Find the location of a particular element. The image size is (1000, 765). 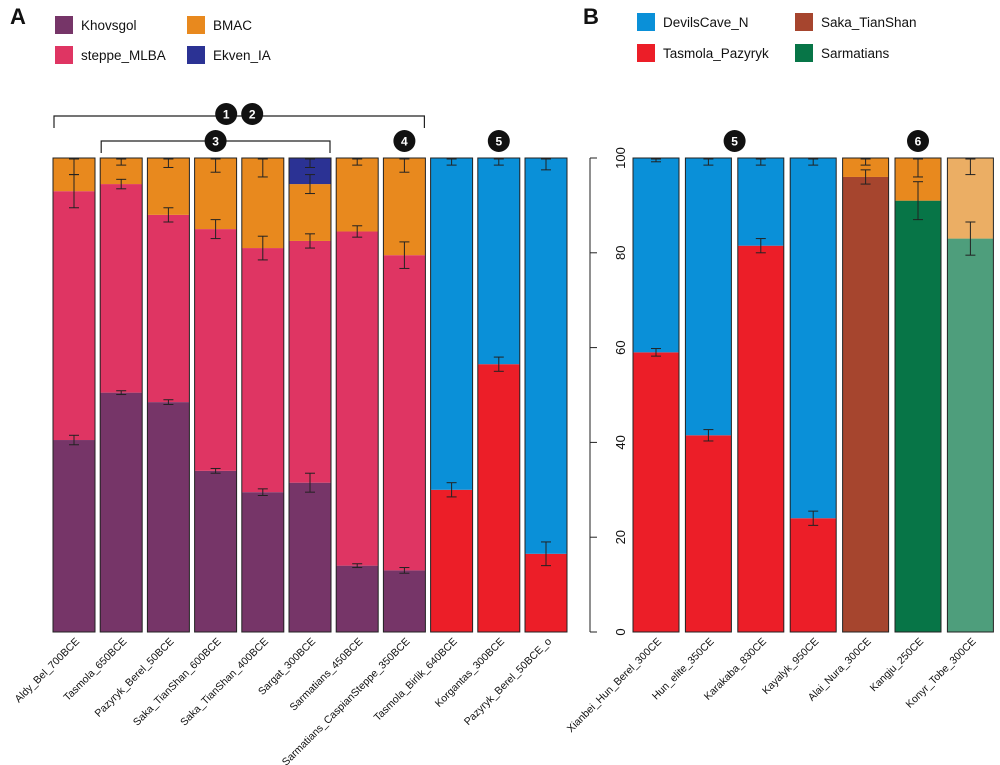

bar-segment-sargat-300bce-khovsgol is located at coordinates (310, 557).